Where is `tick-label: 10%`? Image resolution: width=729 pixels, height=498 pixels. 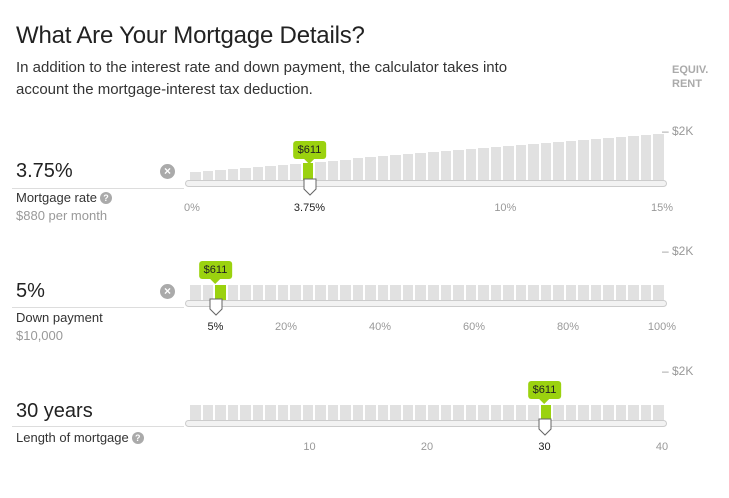
tick-label: 10% is located at coordinates (505, 208).